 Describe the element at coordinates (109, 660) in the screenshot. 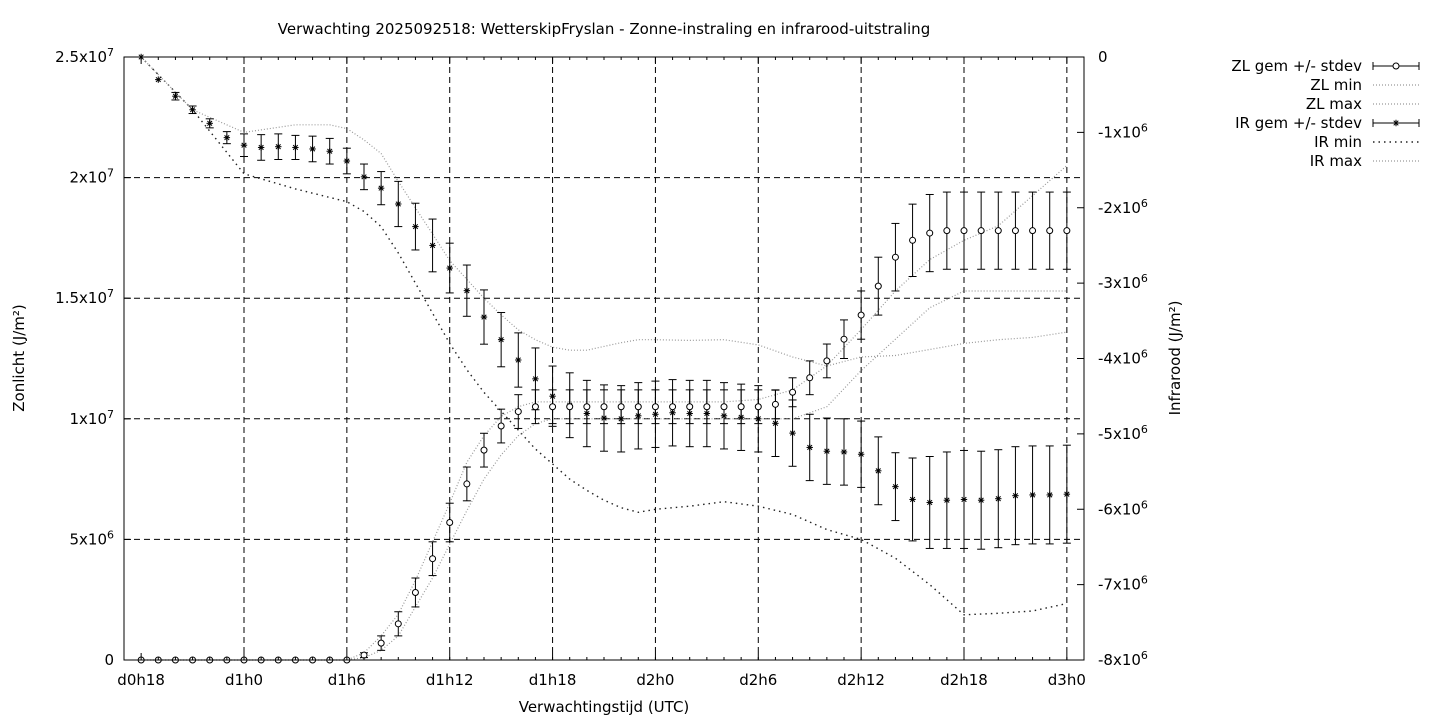

I see `y-tick-label: 0` at that location.